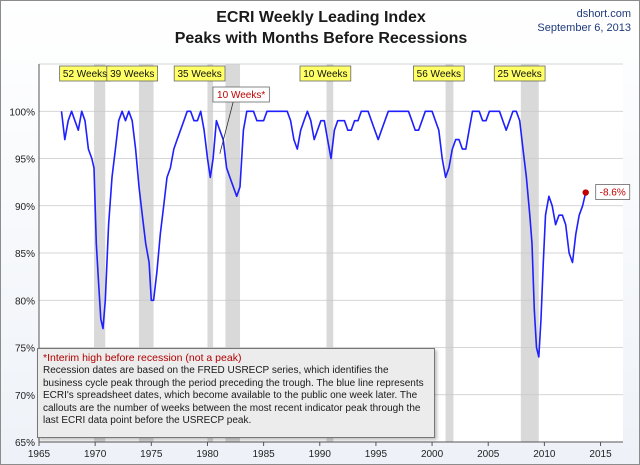 The image size is (640, 465). I want to click on y-tick-label: 75%, so click(25, 349).